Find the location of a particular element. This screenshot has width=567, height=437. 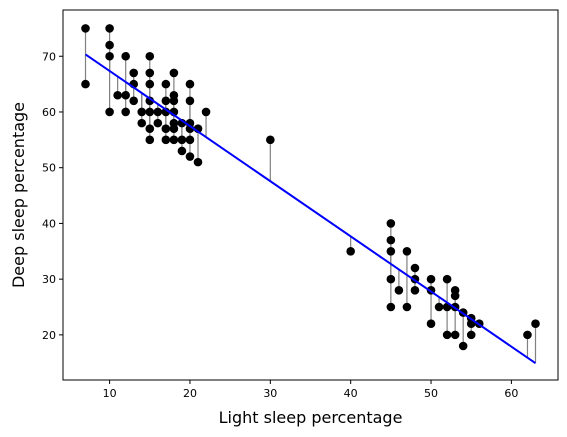

x-tick-label: 40 is located at coordinates (351, 393).